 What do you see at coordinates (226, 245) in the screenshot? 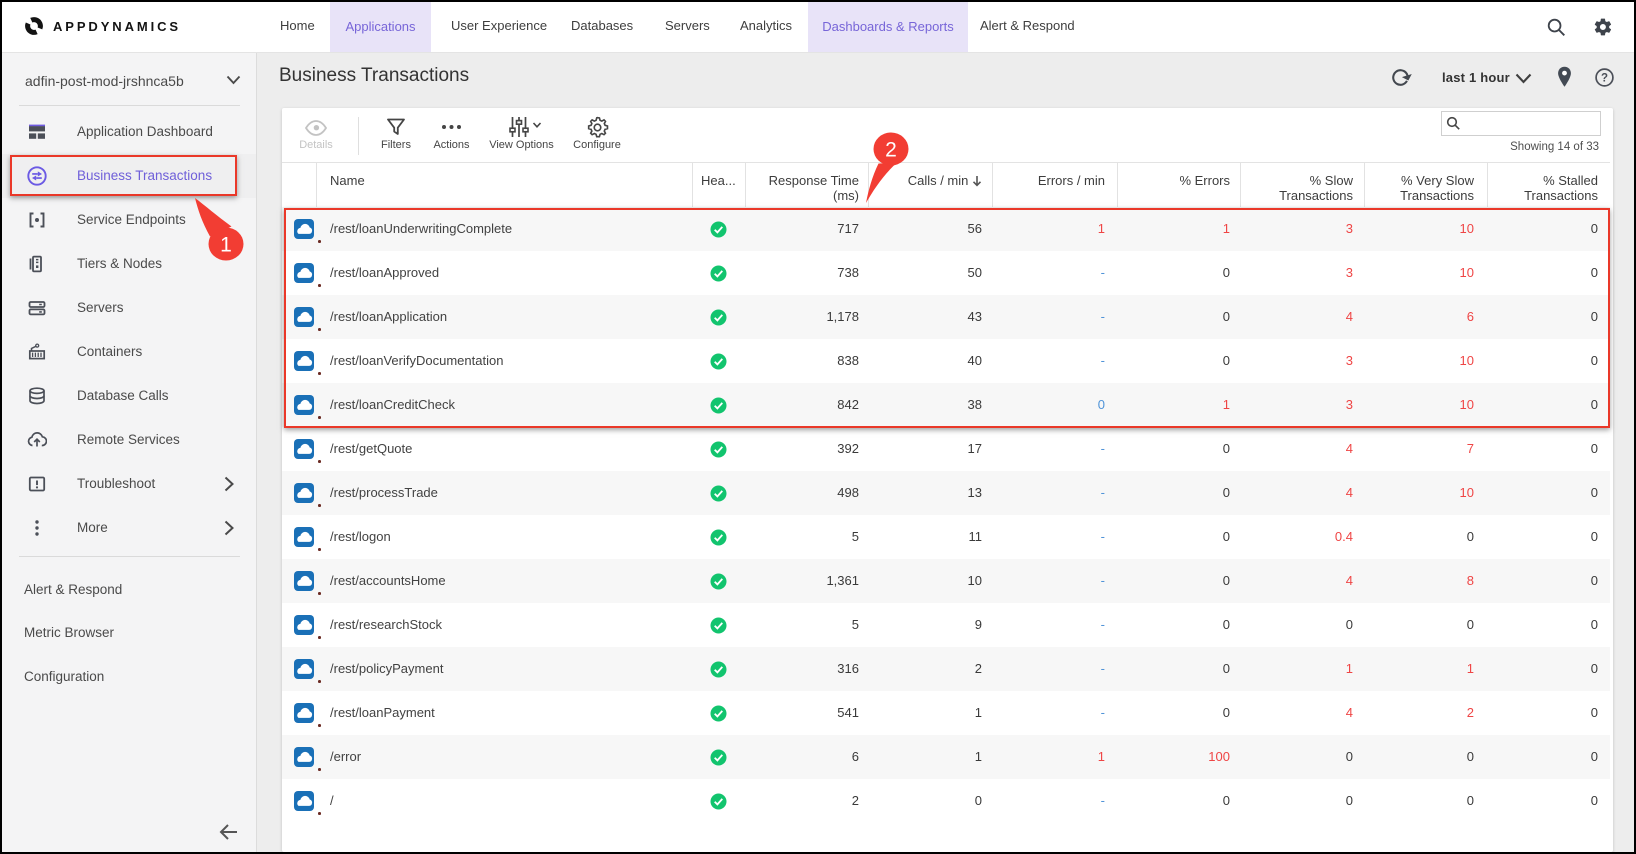
I see `svg-text: 1` at bounding box center [226, 245].